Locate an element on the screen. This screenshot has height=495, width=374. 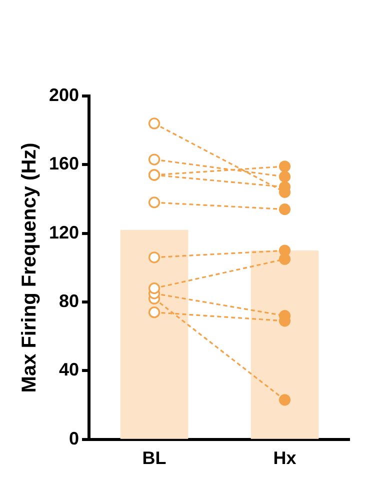
x-tick-label: BL is located at coordinates (154, 458).